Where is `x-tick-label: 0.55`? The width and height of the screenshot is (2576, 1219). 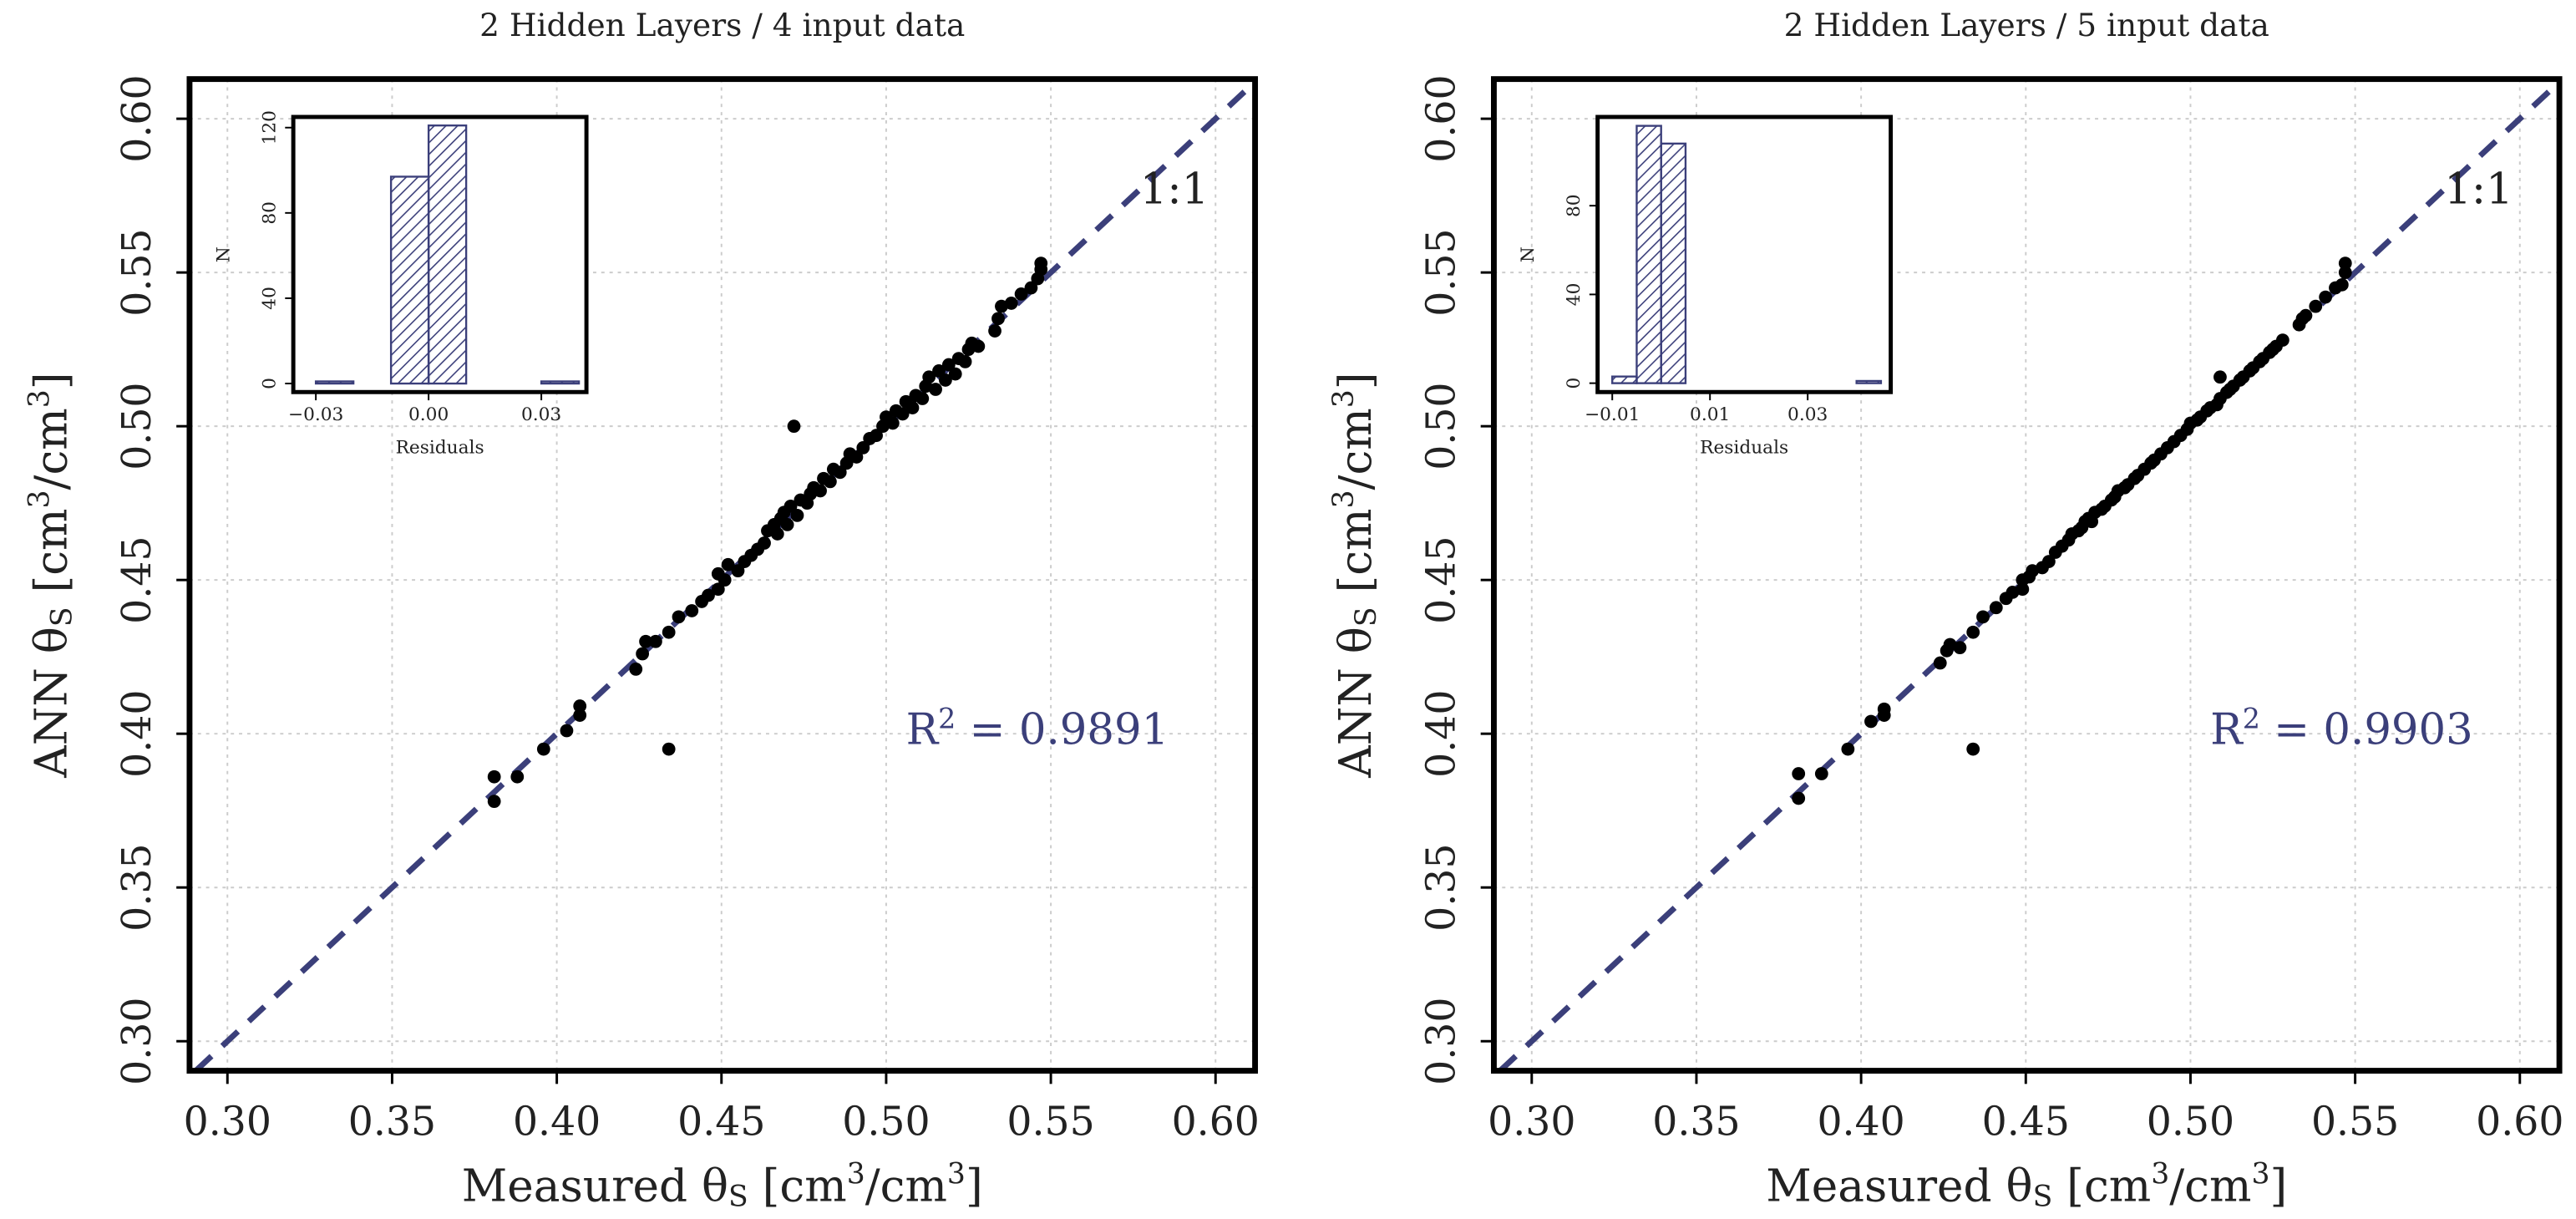 x-tick-label: 0.55 is located at coordinates (2355, 1122).